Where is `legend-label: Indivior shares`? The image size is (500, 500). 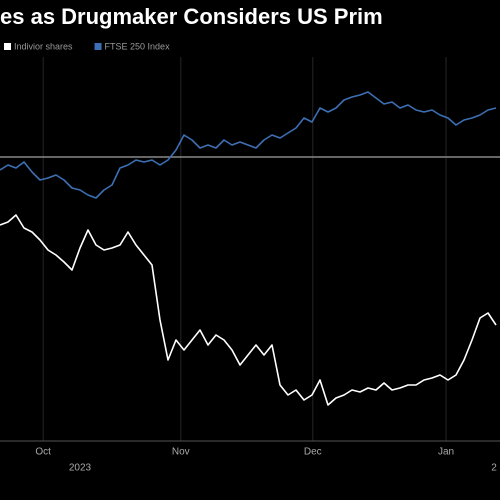 legend-label: Indivior shares is located at coordinates (43, 46).